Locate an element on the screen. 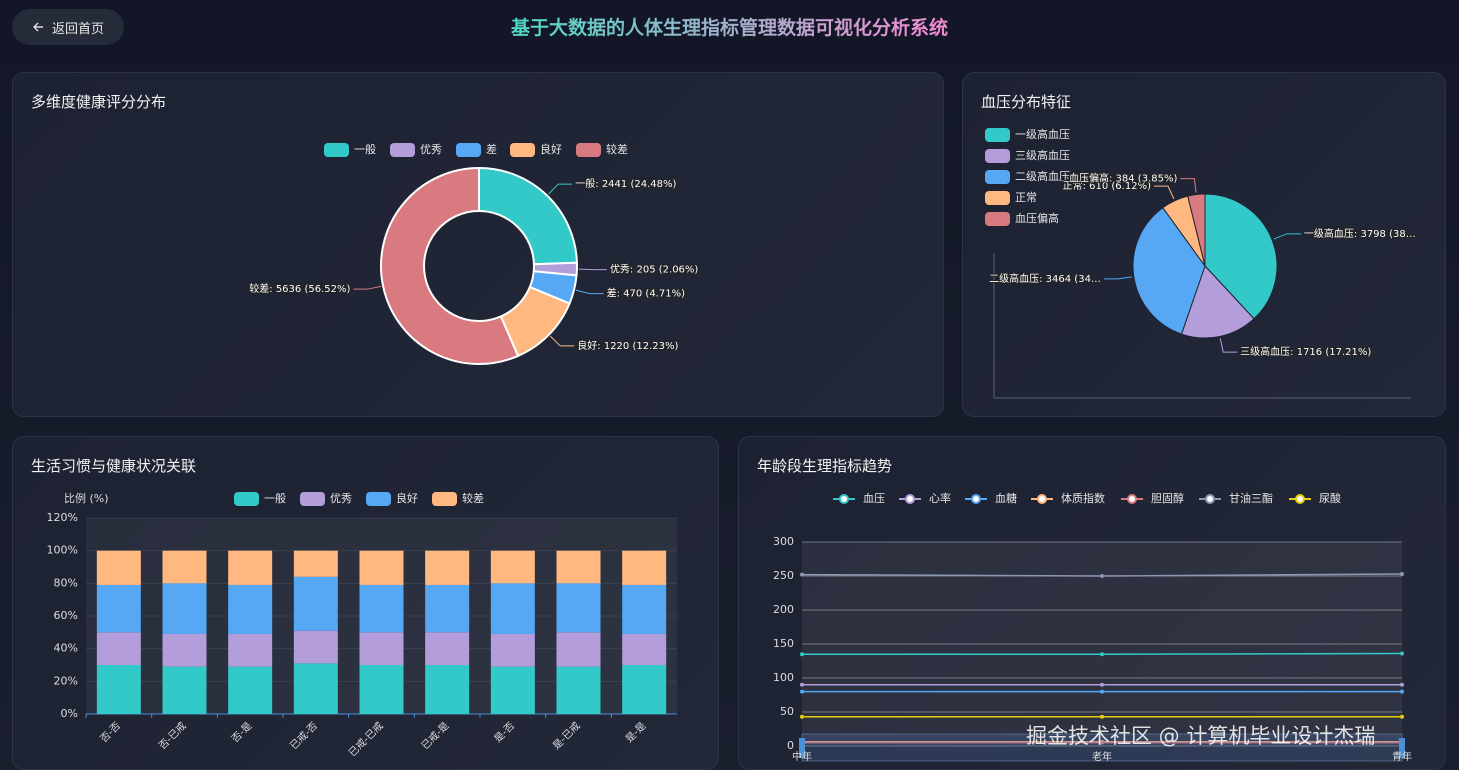 Image resolution: width=1459 pixels, height=770 pixels. x-tick-label: 中年 is located at coordinates (802, 756).